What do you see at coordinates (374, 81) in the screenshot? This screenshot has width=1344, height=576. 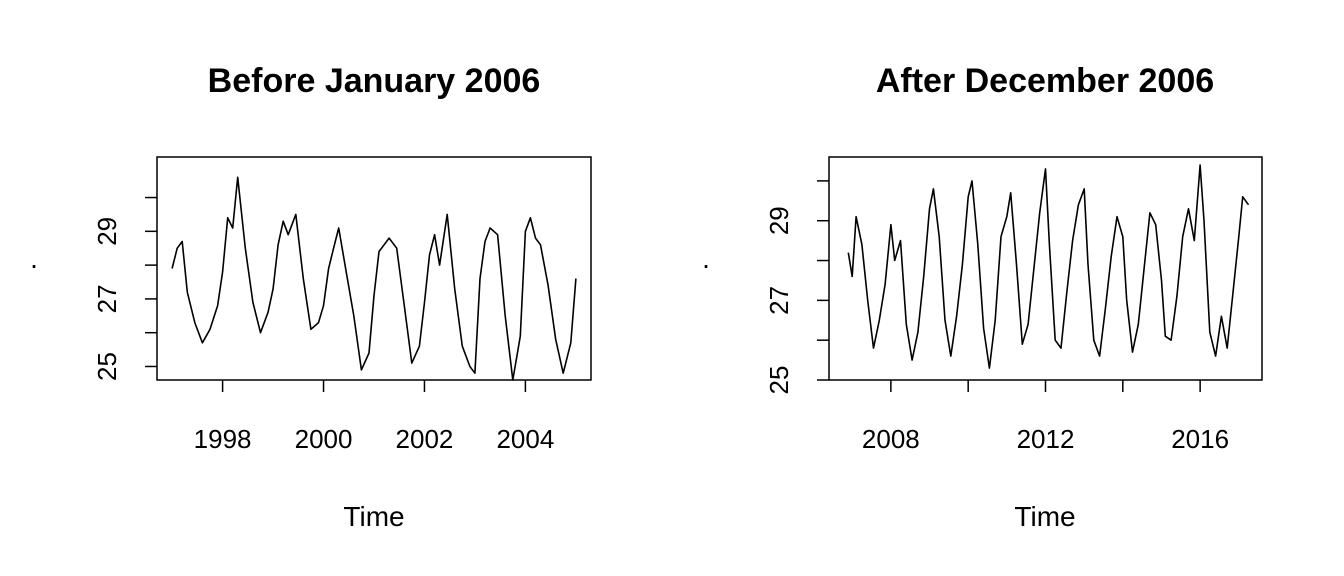 I see `chart-title: Before January 2006` at bounding box center [374, 81].